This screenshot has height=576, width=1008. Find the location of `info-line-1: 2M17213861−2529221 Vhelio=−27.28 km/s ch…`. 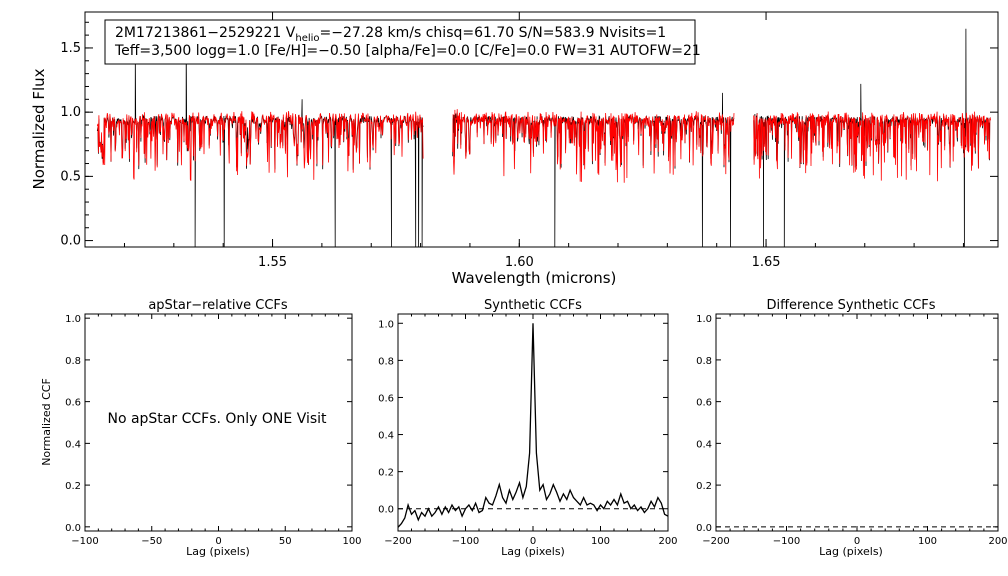

info-line-1: 2M17213861−2529221 Vhelio=−27.28 km/s ch… is located at coordinates (390, 34).